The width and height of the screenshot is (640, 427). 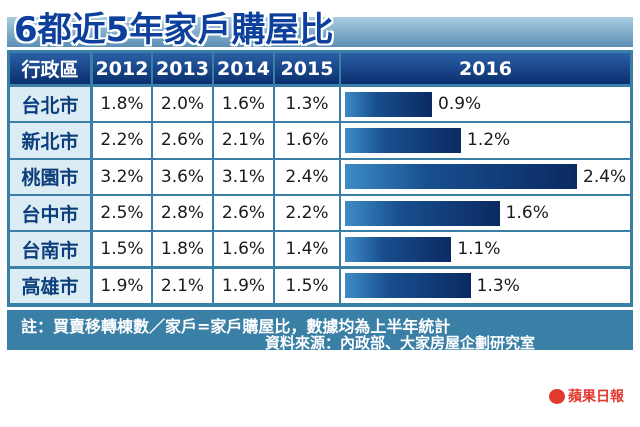 I want to click on bar-value-label: 1.3%, so click(x=498, y=285).